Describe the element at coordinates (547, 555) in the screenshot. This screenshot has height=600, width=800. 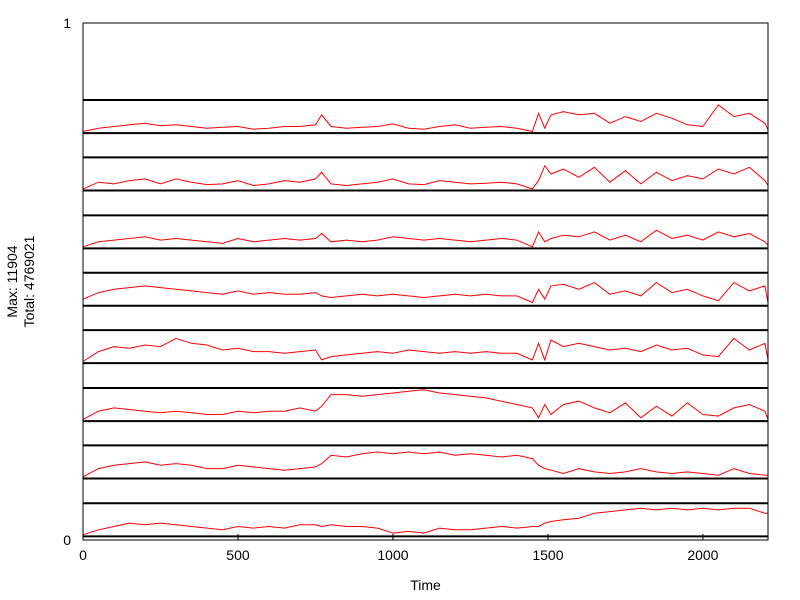
I see `x-tick-label: 1500` at that location.